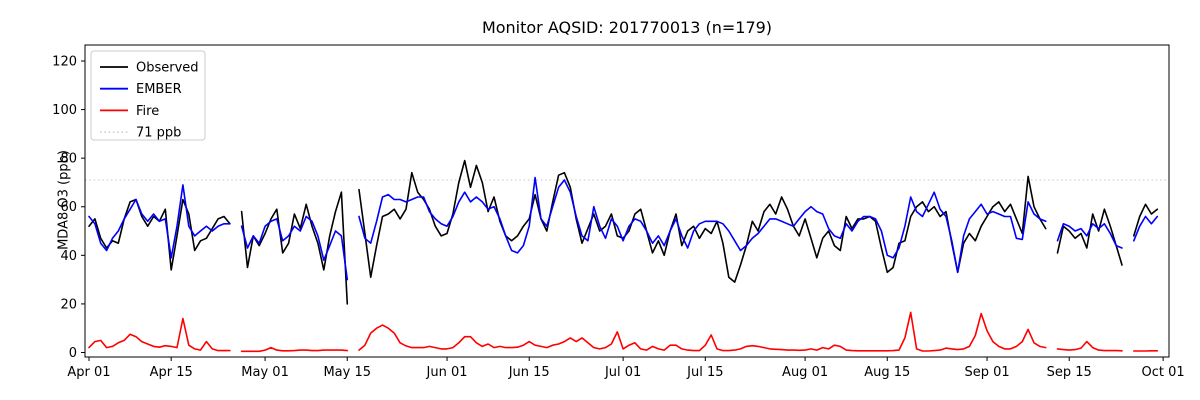 Image resolution: width=1200 pixels, height=400 pixels. I want to click on legend-label-observed: Observed, so click(167, 68).